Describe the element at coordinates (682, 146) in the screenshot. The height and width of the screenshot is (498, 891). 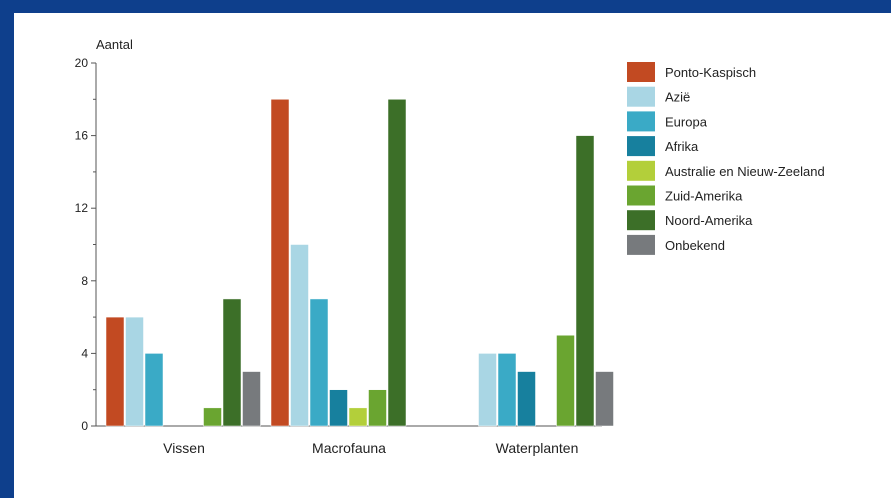
I see `legend-label: Afrika` at that location.